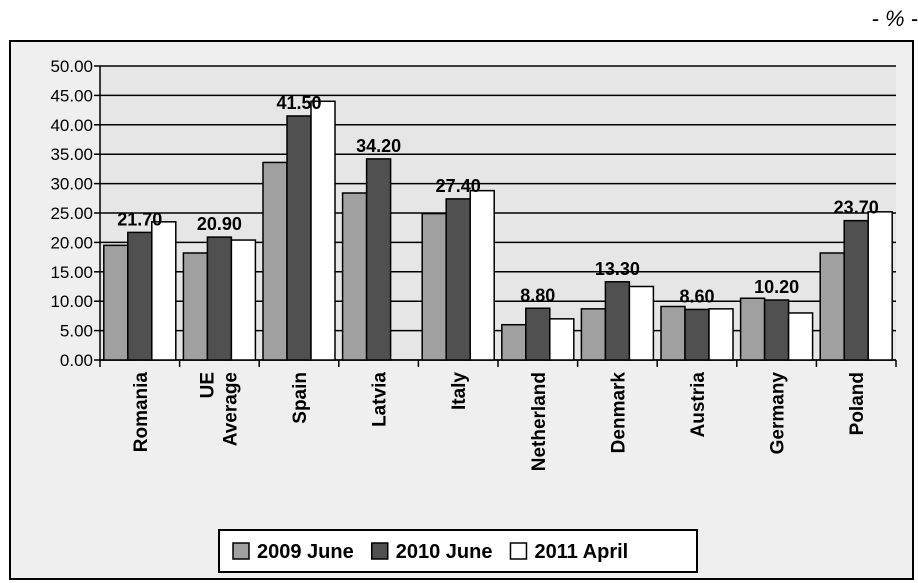 Image resolution: width=918 pixels, height=583 pixels. What do you see at coordinates (776, 287) in the screenshot?
I see `data-label: 10.20` at bounding box center [776, 287].